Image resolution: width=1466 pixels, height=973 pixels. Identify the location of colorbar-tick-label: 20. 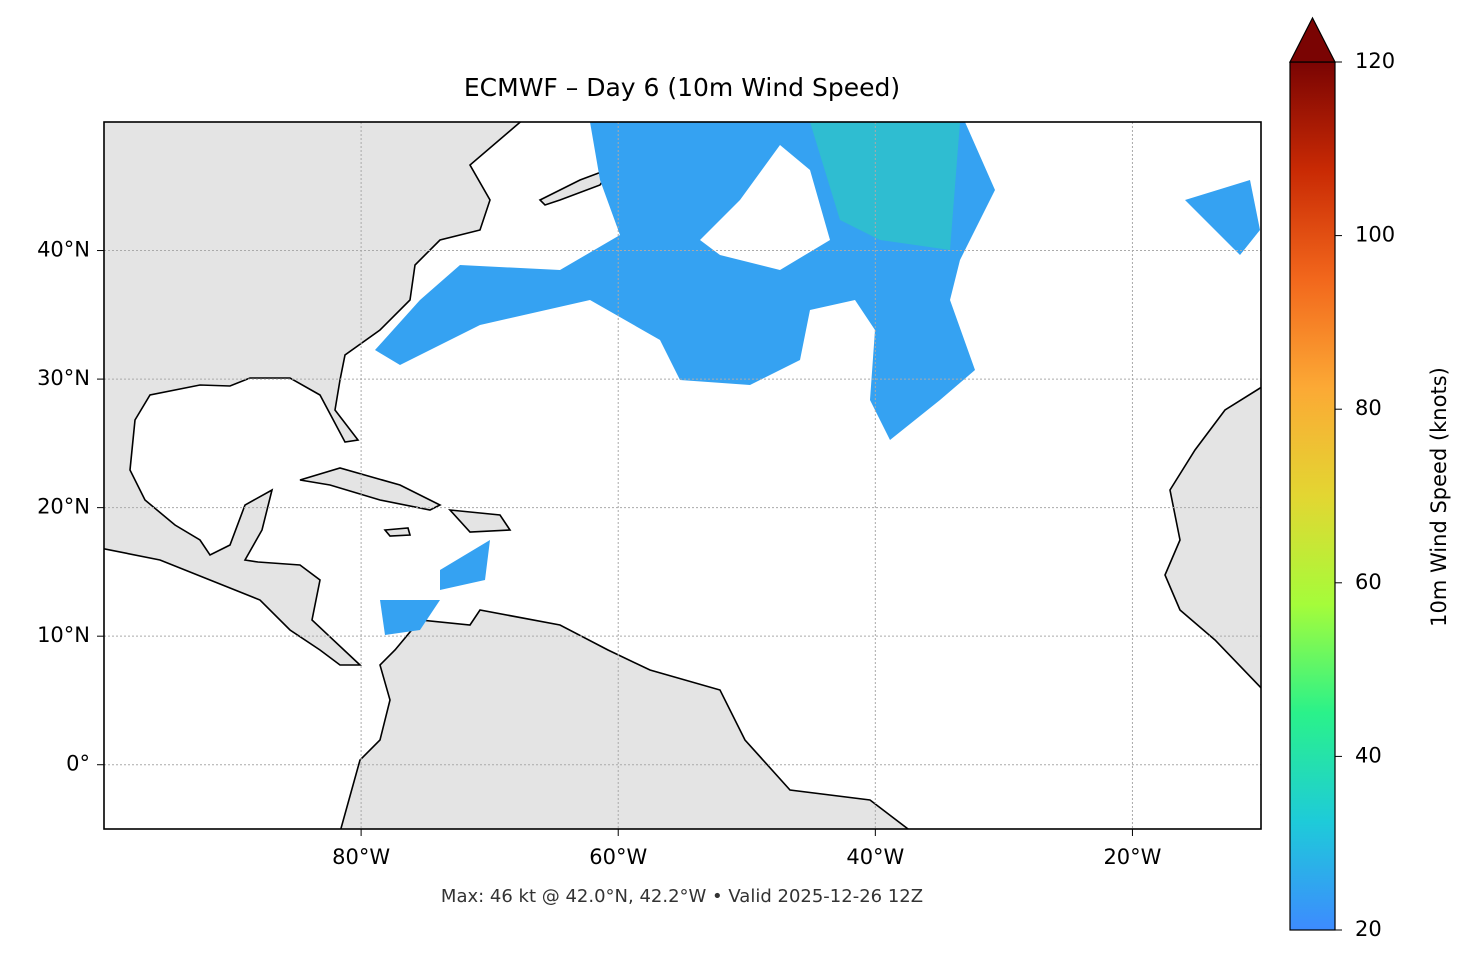
(1368, 929).